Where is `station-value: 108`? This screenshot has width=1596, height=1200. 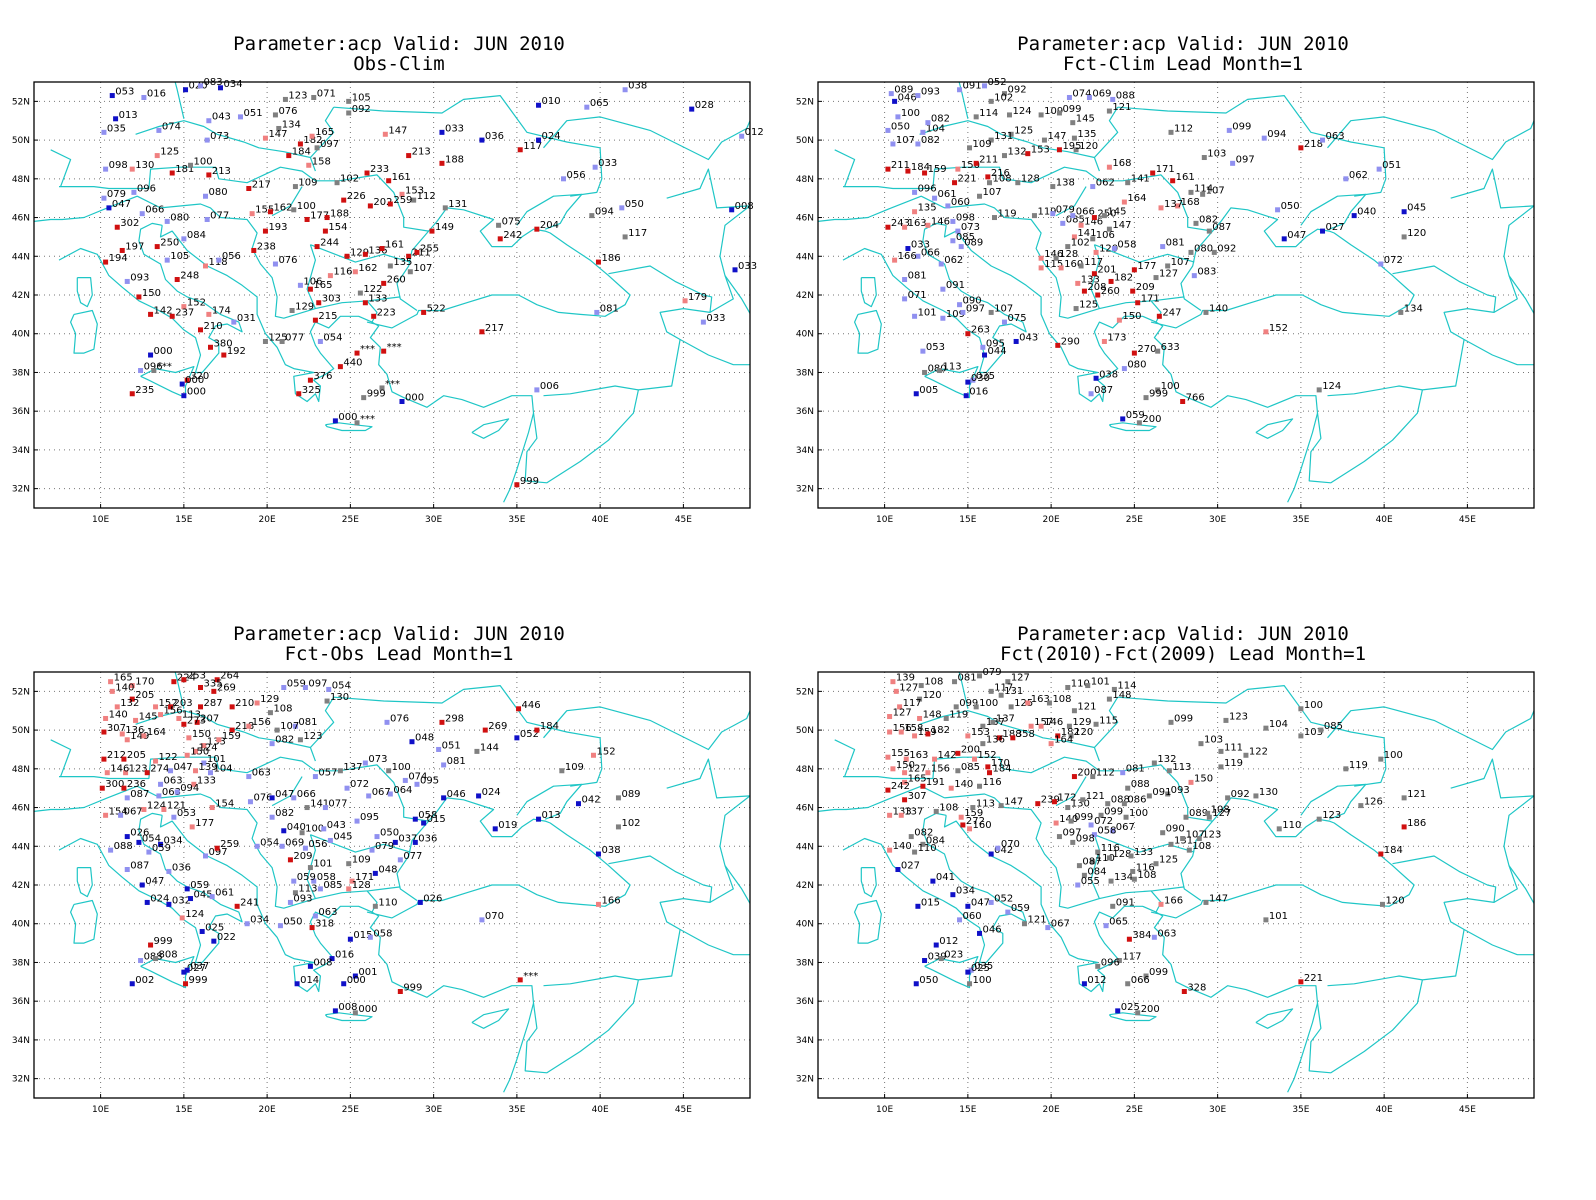
station-value: 108 is located at coordinates (1002, 179).